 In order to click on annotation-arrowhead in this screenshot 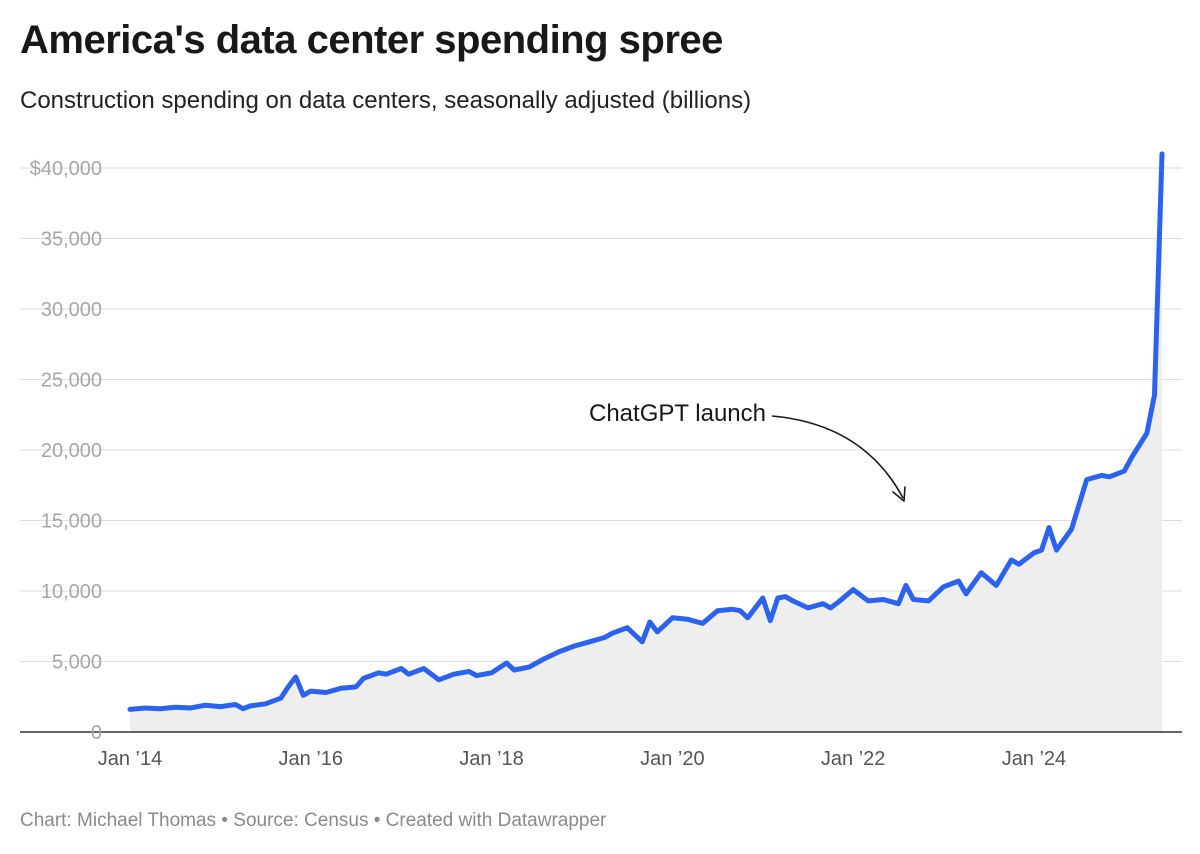, I will do `click(899, 494)`.